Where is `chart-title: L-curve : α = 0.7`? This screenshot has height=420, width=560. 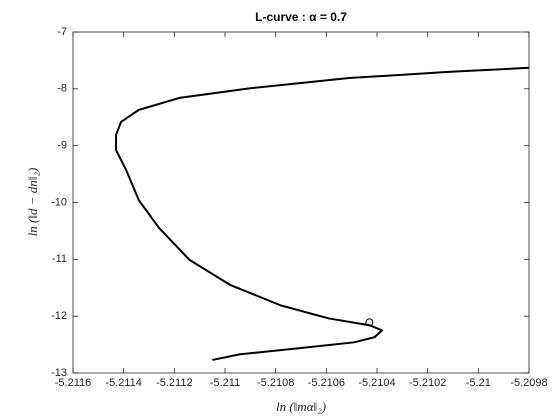
chart-title: L-curve : α = 0.7 is located at coordinates (301, 17).